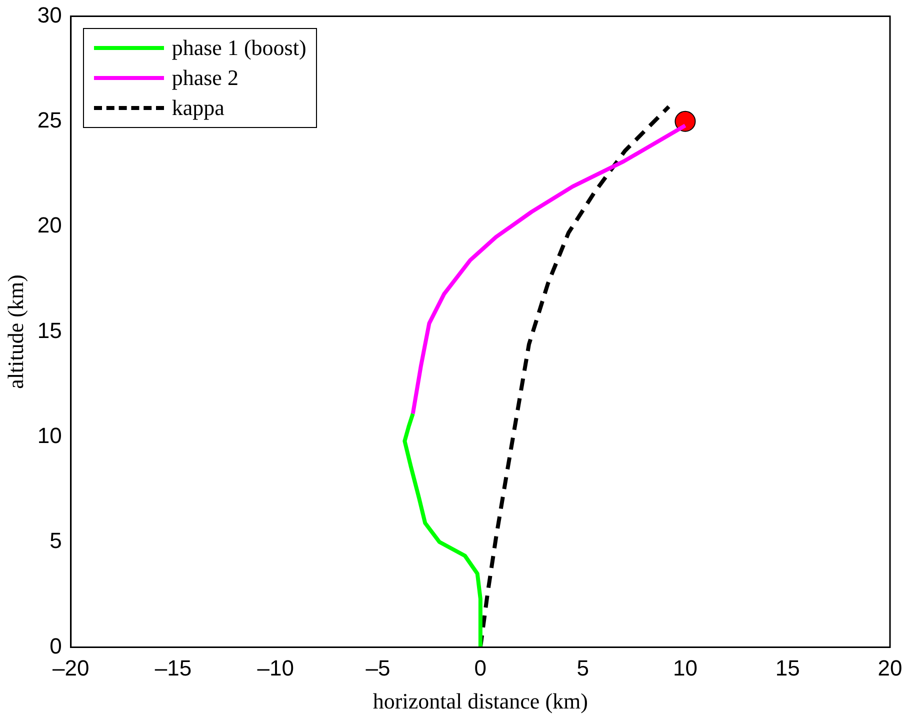  What do you see at coordinates (378, 667) in the screenshot?
I see `x-tick-label: –5` at bounding box center [378, 667].